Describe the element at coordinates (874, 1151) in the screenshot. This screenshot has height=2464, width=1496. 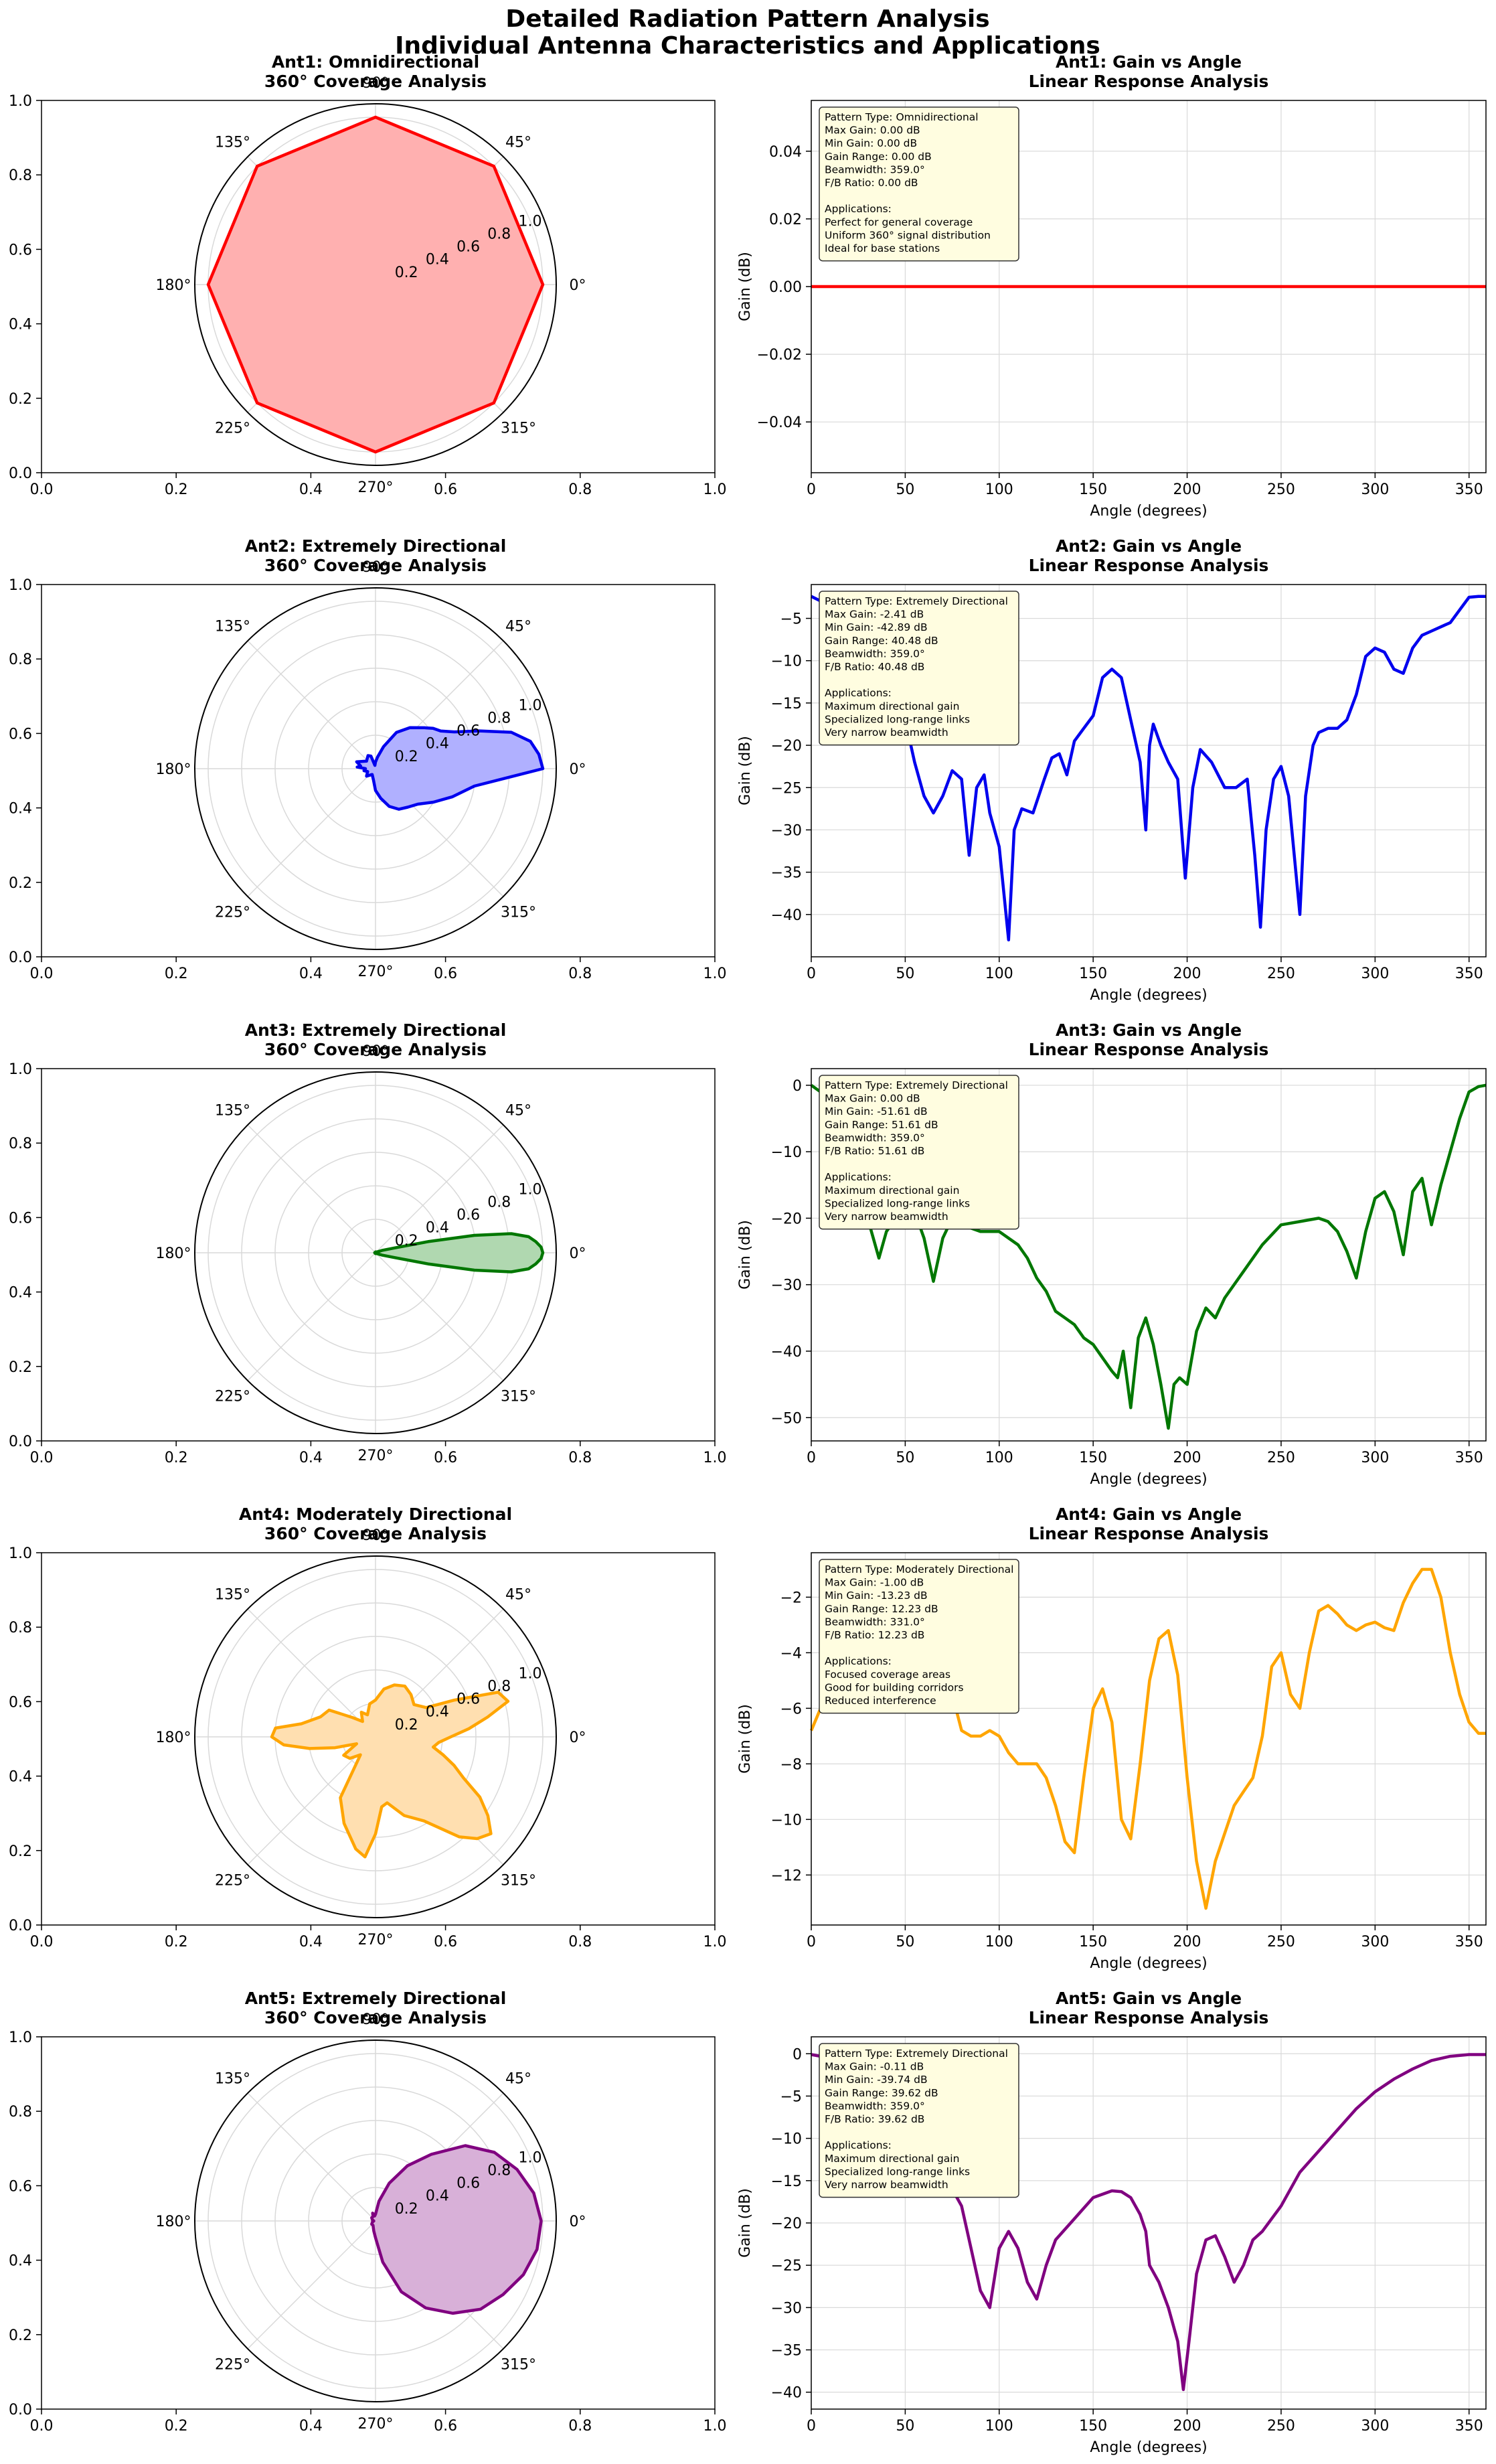
I see `info-box-line: F/B Ratio: 51.61 dB` at that location.